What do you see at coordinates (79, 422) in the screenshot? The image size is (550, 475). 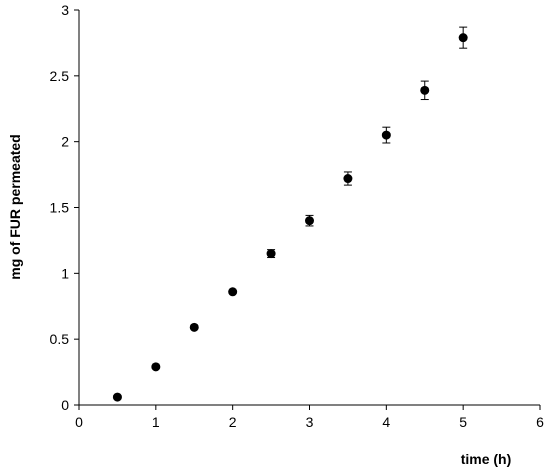 I see `x-tick-label: 0` at bounding box center [79, 422].